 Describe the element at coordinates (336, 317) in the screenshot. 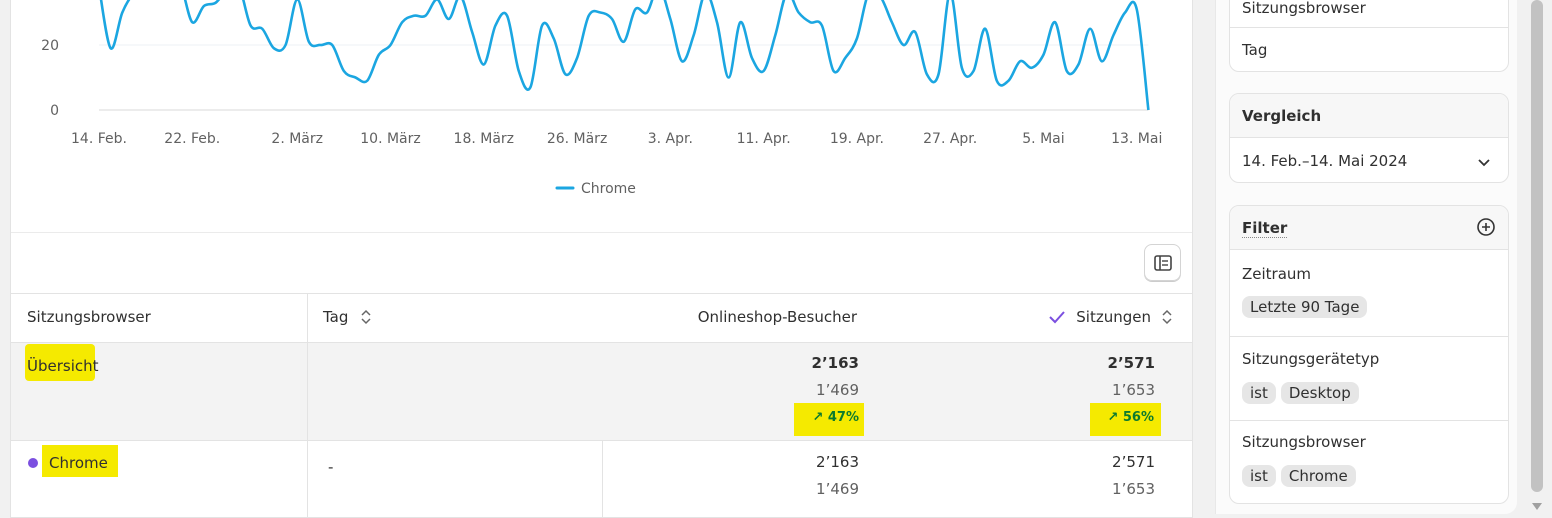

I see `column-header: Tag` at that location.